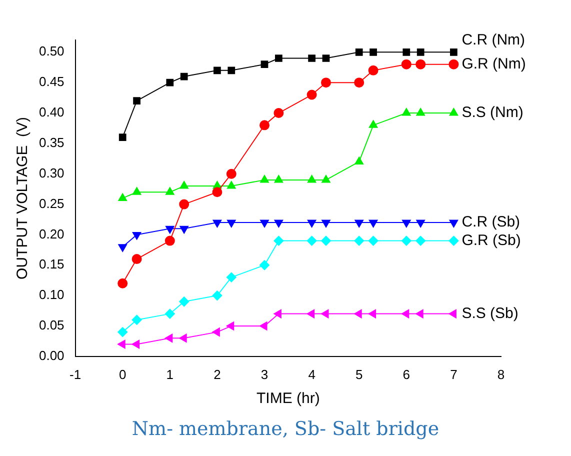 Image resolution: width=571 pixels, height=456 pixels. What do you see at coordinates (501, 374) in the screenshot?
I see `x-tick-label: 8` at bounding box center [501, 374].